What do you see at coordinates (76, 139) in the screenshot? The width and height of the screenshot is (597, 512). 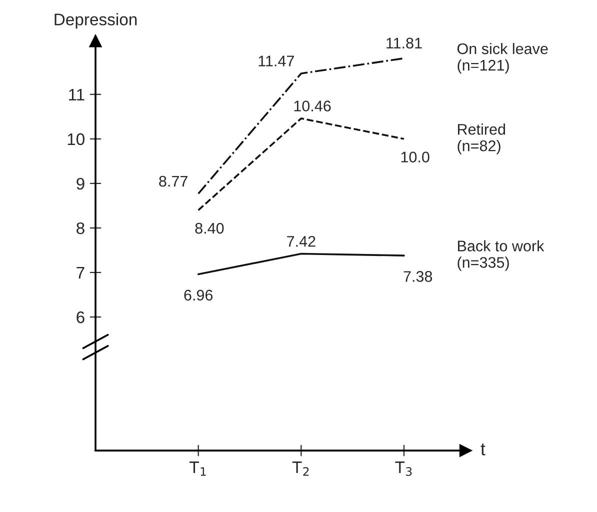 I see `y-tick-label: 10` at bounding box center [76, 139].